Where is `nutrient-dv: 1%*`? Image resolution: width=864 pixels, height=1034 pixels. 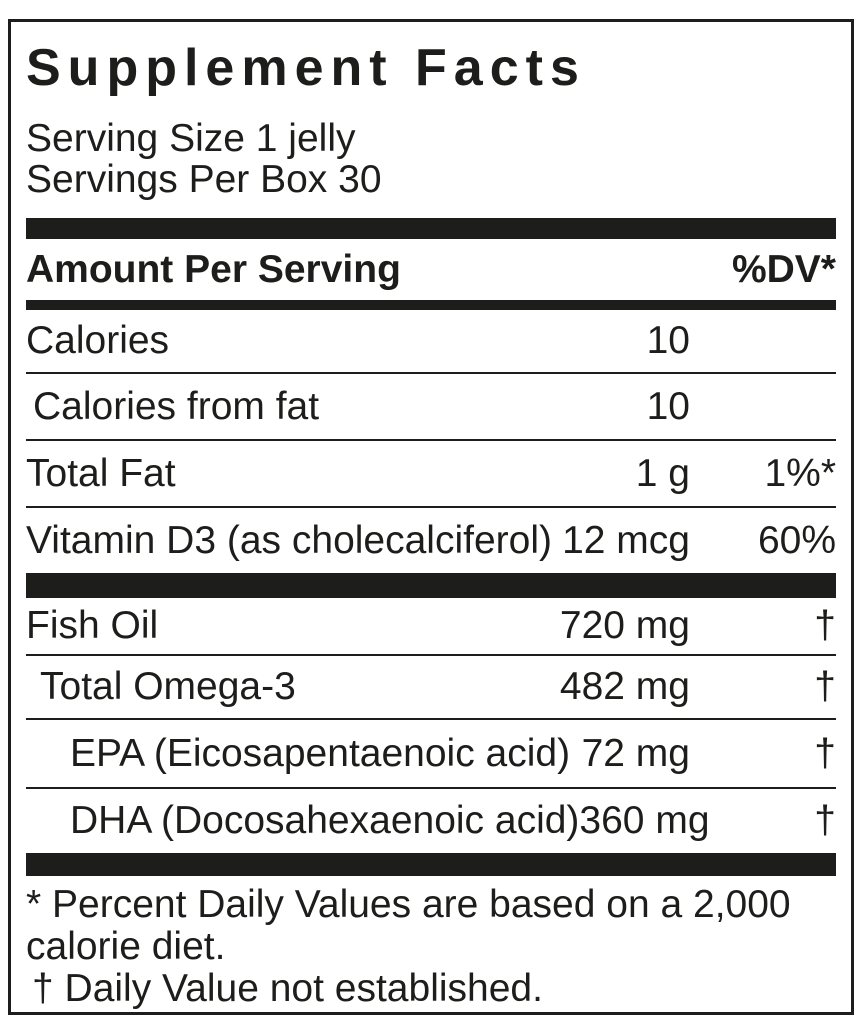
nutrient-dv: 1%* is located at coordinates (800, 473).